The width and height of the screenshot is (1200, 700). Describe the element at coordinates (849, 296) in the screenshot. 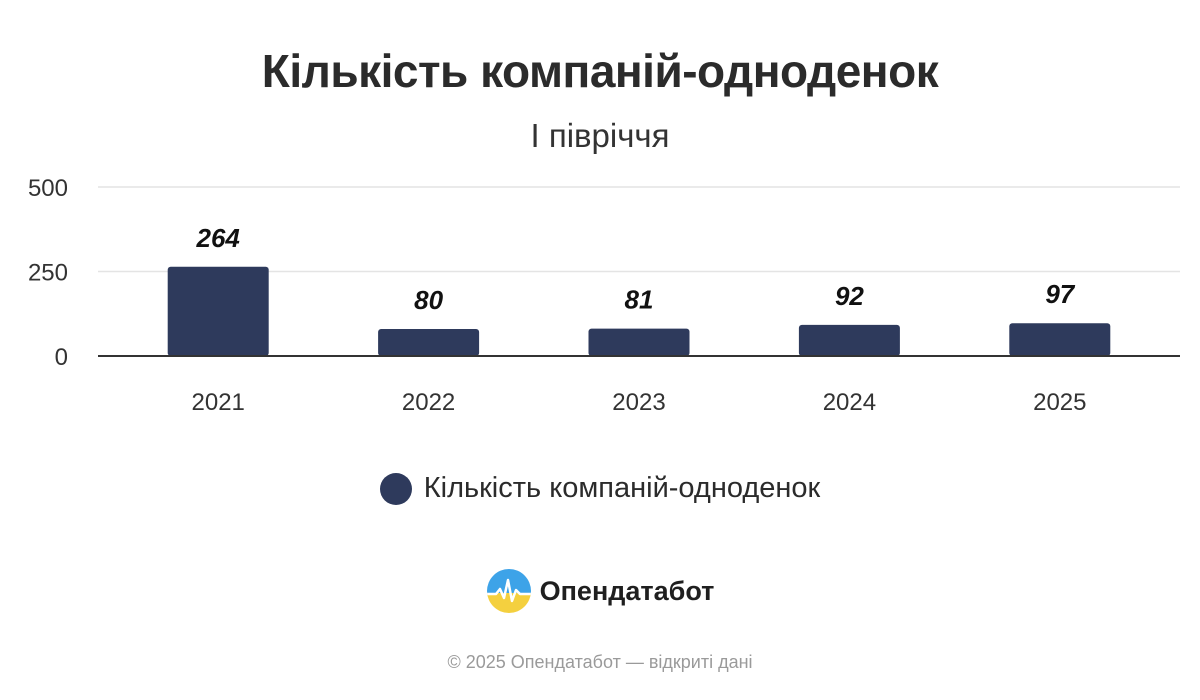

I see `data-label: 92` at that location.